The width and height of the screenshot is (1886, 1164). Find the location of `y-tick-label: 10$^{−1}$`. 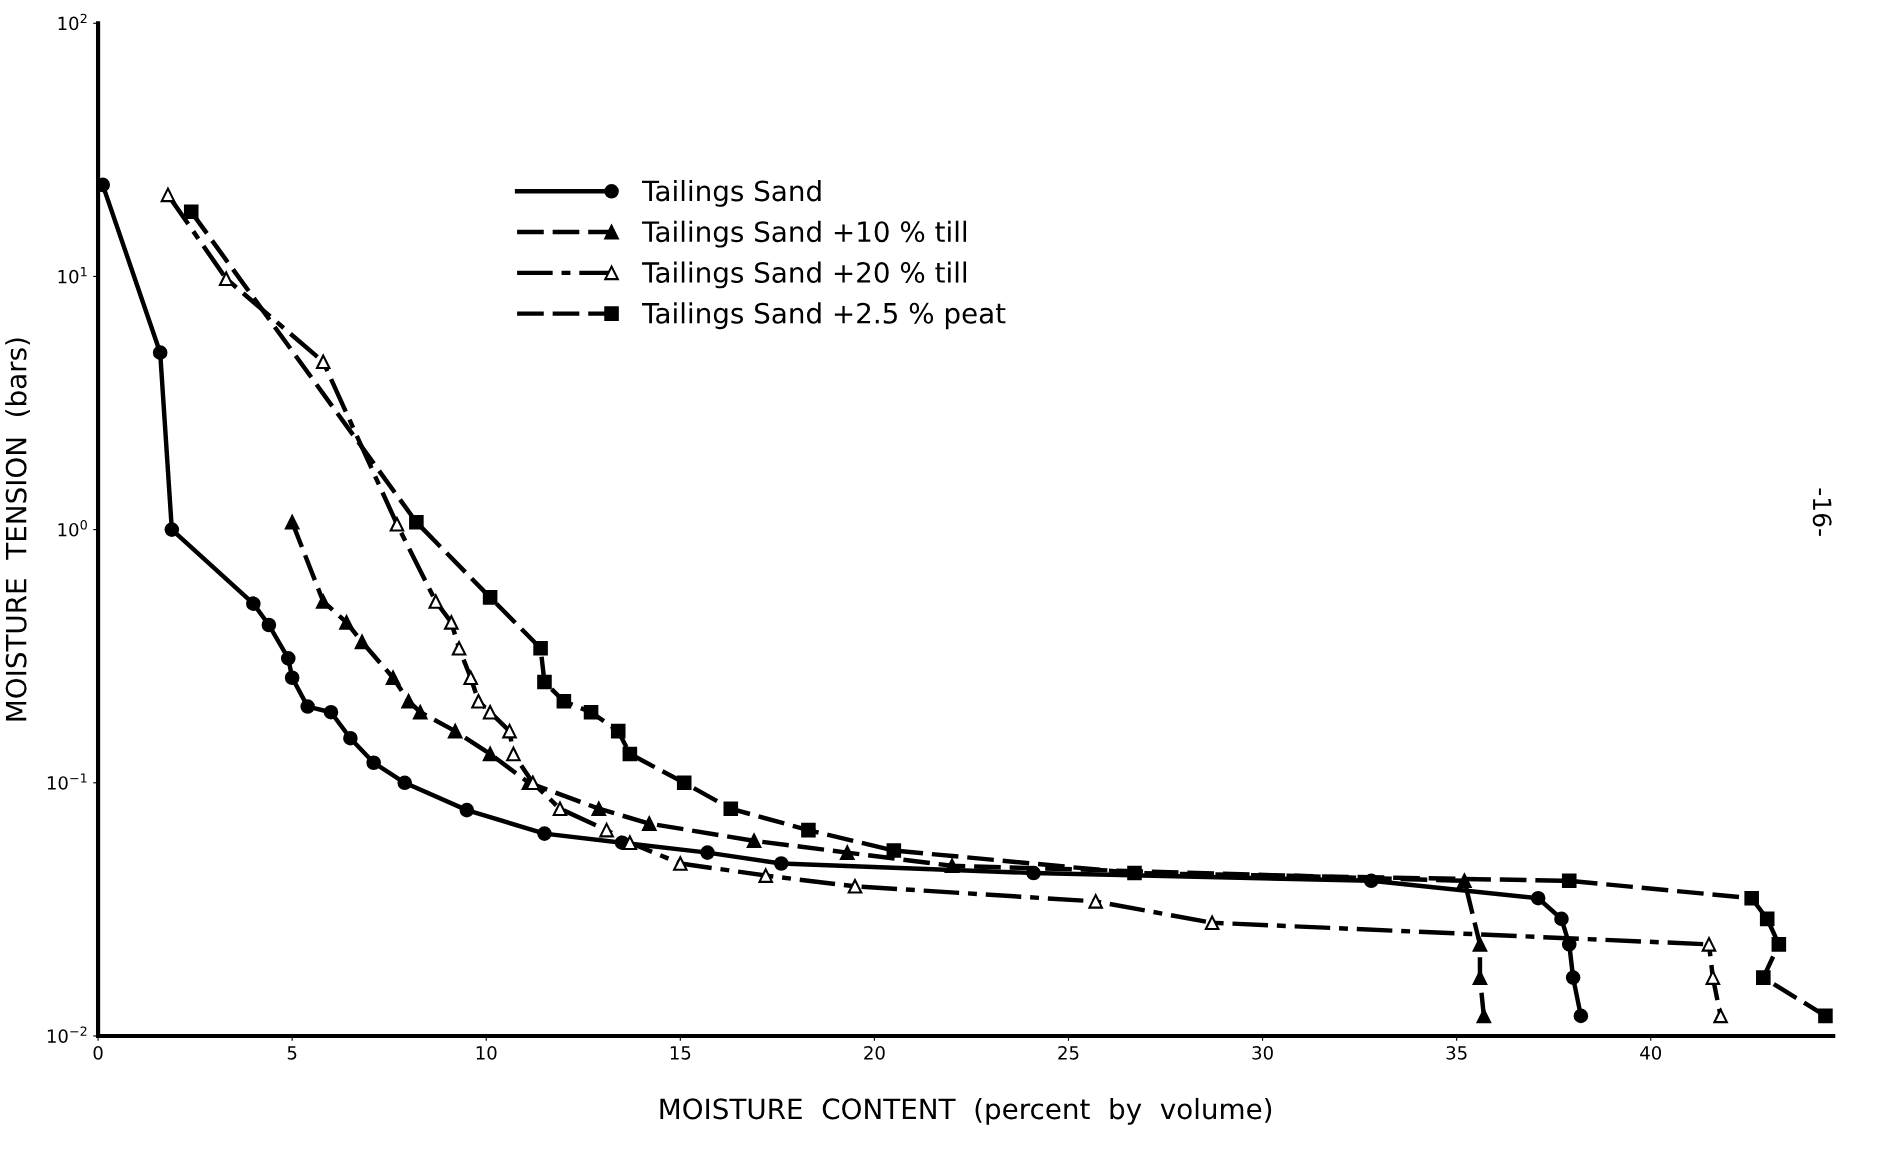

y-tick-label: 10$^{−1}$ is located at coordinates (67, 781).